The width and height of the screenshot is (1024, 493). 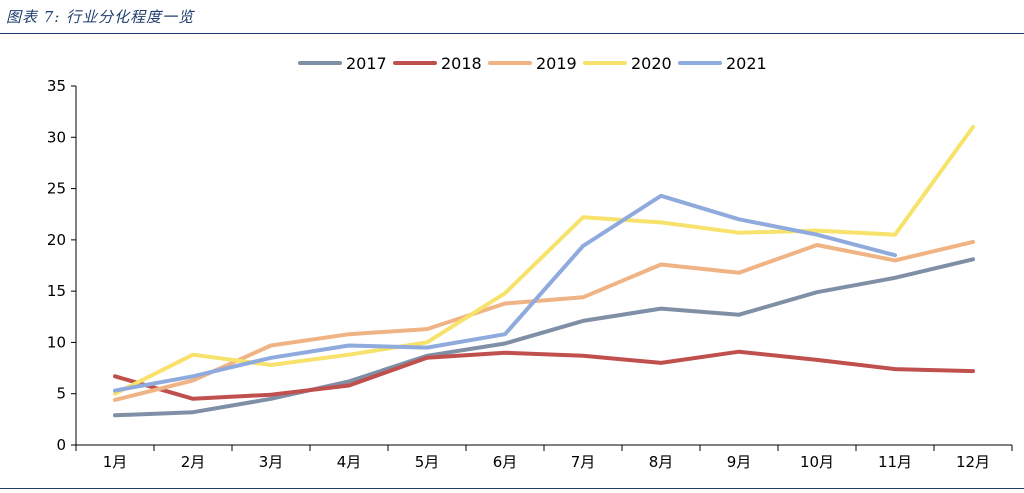 What do you see at coordinates (512, 488) in the screenshot?
I see `bottom-rule` at bounding box center [512, 488].